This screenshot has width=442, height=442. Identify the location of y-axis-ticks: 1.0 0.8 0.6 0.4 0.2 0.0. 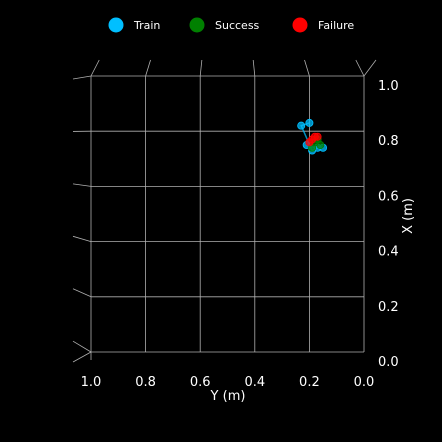
(388, 224).